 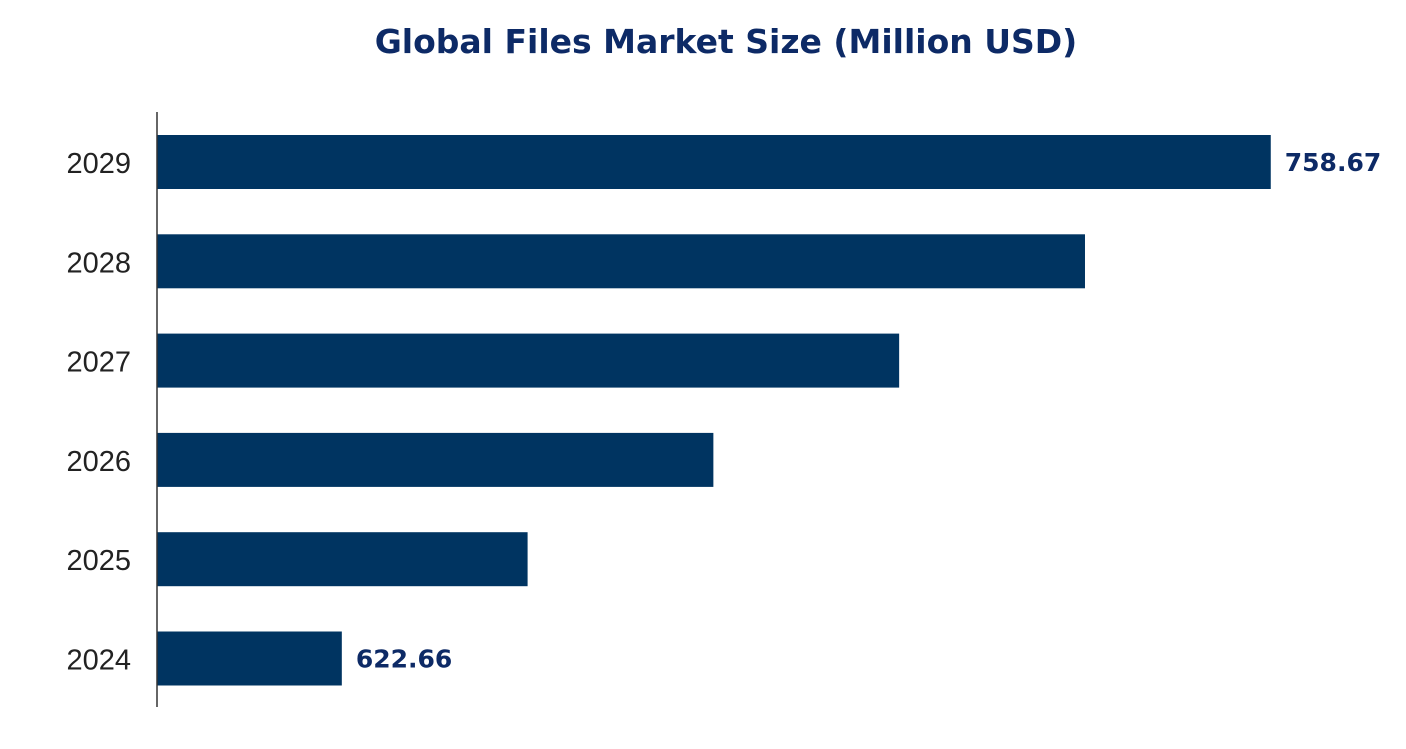 I want to click on bar-2024, so click(x=249, y=658).